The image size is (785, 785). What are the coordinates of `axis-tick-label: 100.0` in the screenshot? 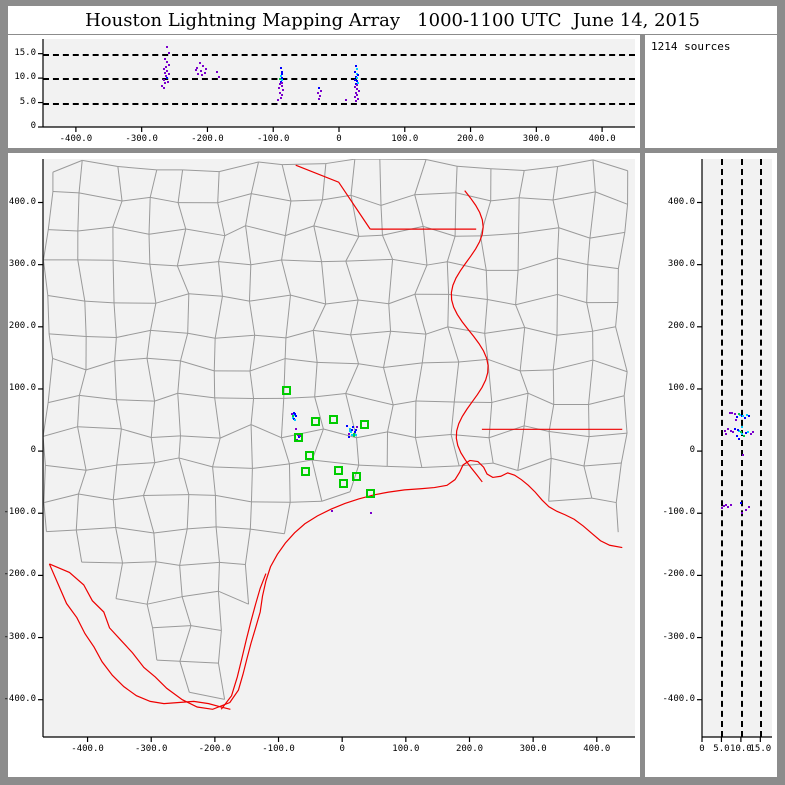 It's located at (681, 387).